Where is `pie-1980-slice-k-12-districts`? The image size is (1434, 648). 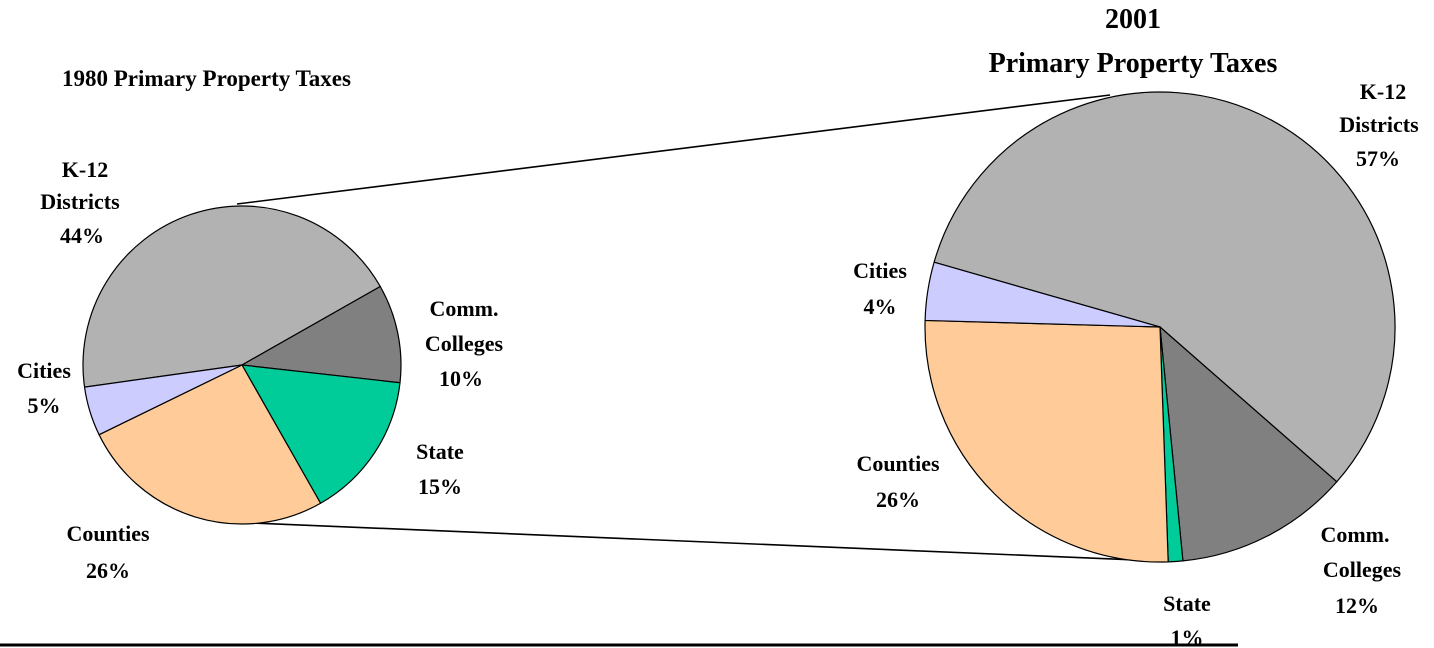 pie-1980-slice-k-12-districts is located at coordinates (231, 296).